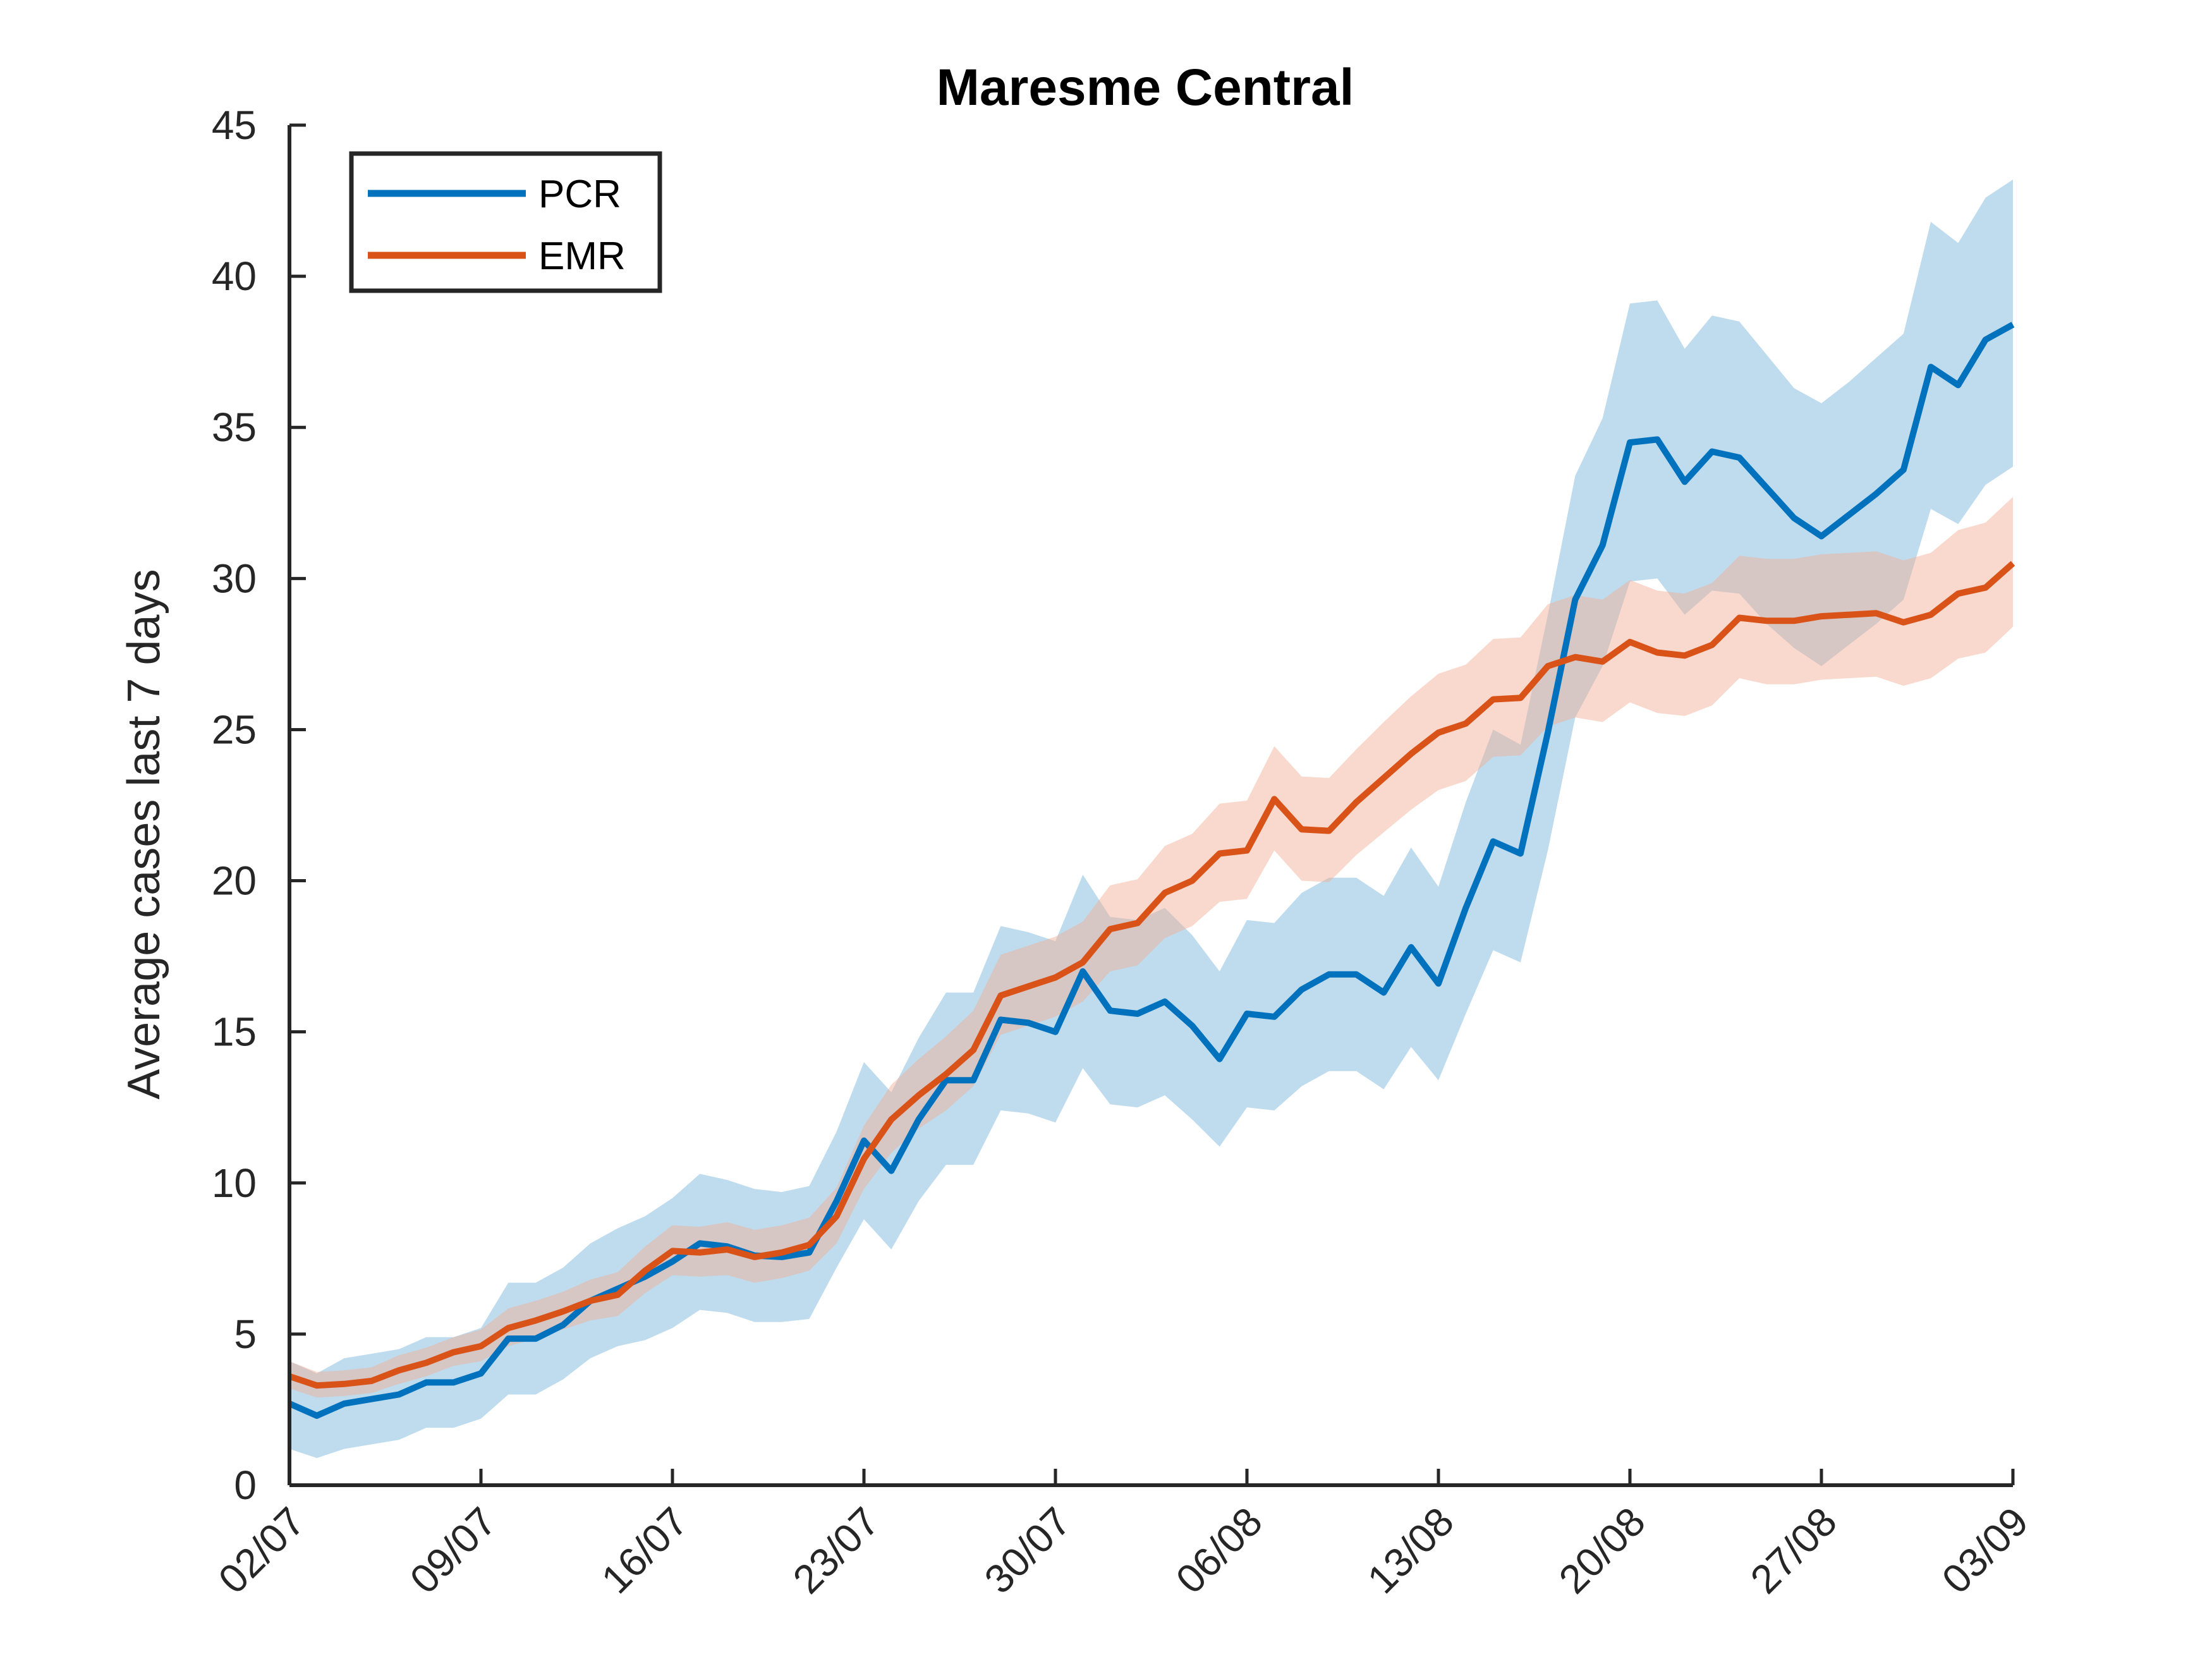 Image resolution: width=2212 pixels, height=1659 pixels. Describe the element at coordinates (579, 194) in the screenshot. I see `legend-label-pcr: PCR` at that location.